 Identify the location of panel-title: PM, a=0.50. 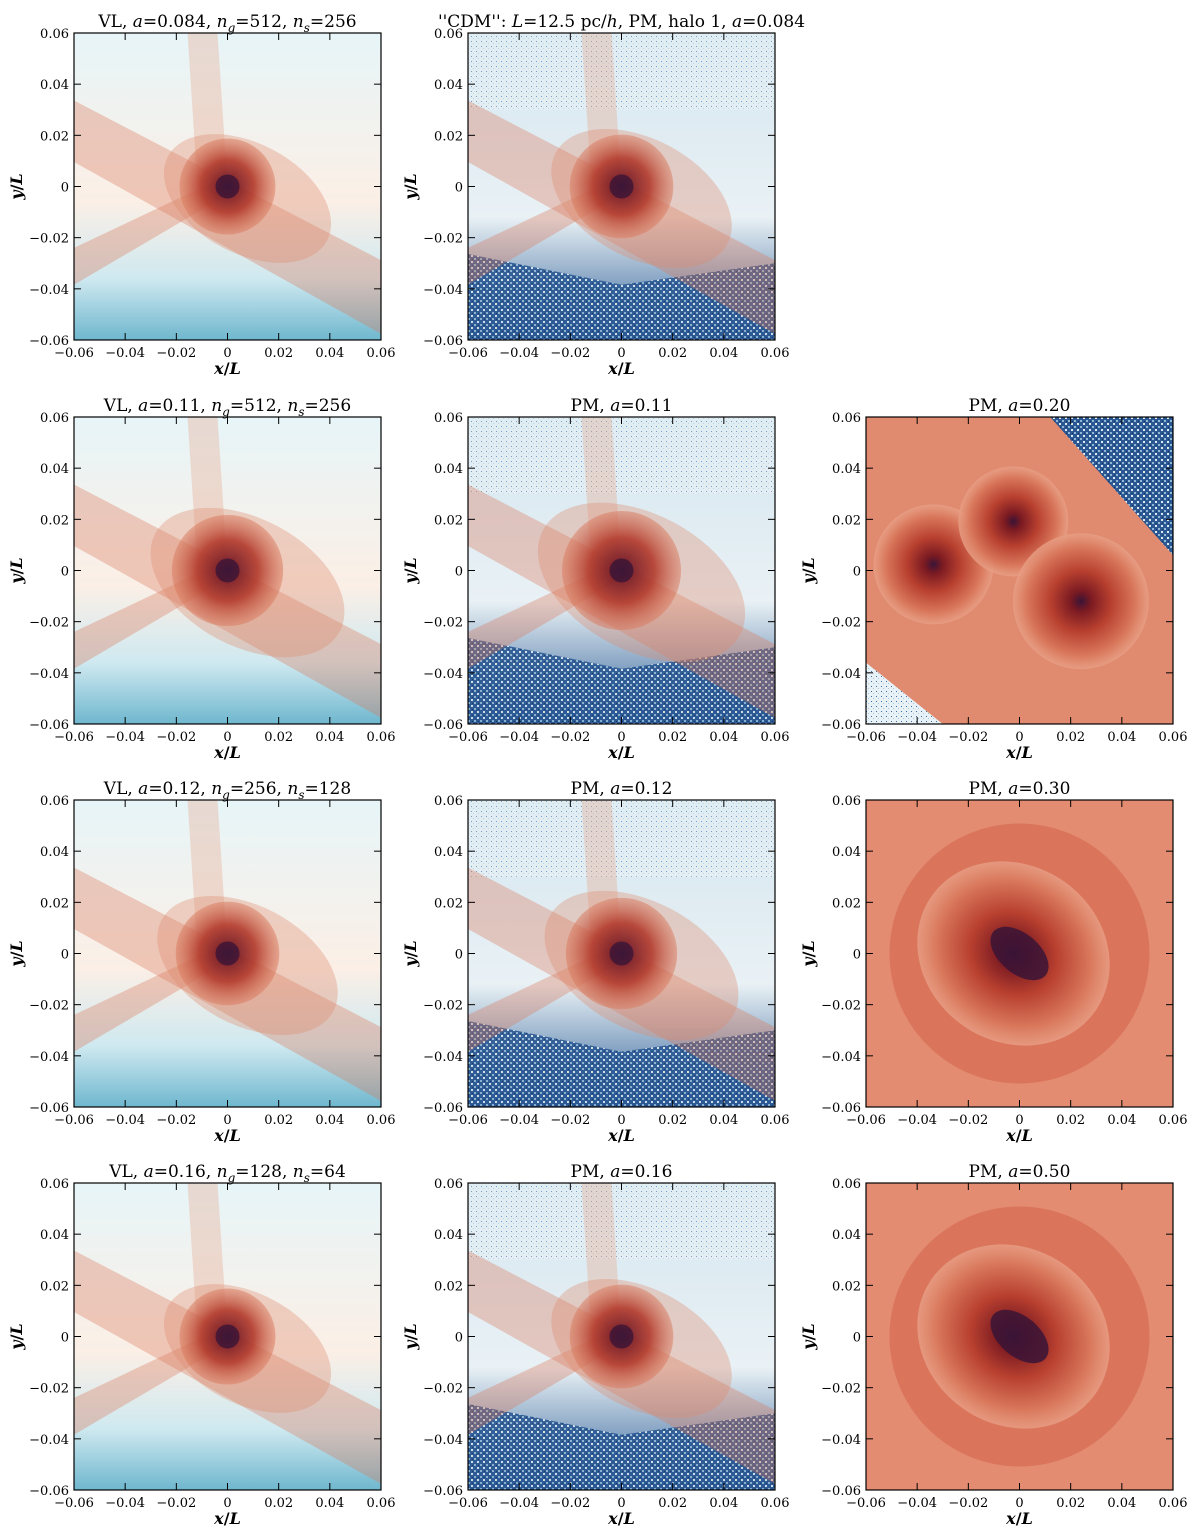
(1020, 1172).